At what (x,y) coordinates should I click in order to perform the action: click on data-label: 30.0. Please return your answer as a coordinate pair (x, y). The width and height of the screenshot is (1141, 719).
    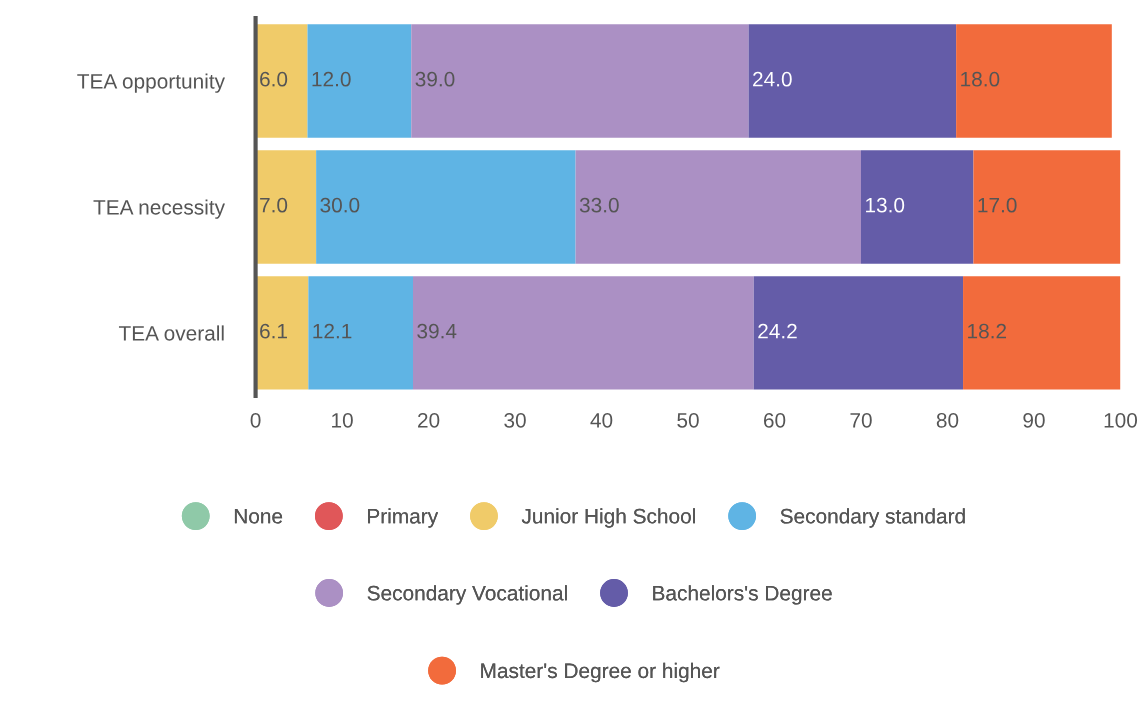
    Looking at the image, I should click on (340, 205).